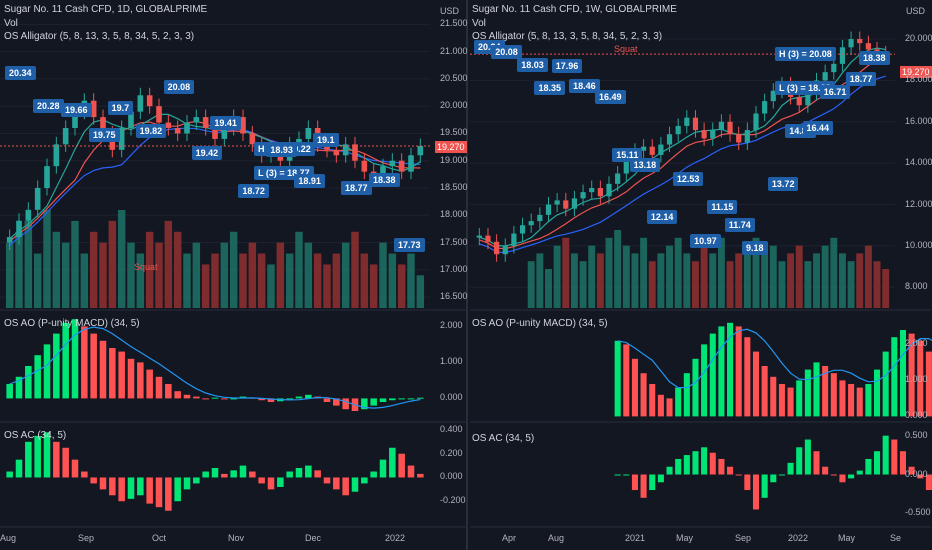 The width and height of the screenshot is (932, 550). I want to click on left-fractal-label: 19.42, so click(207, 152).